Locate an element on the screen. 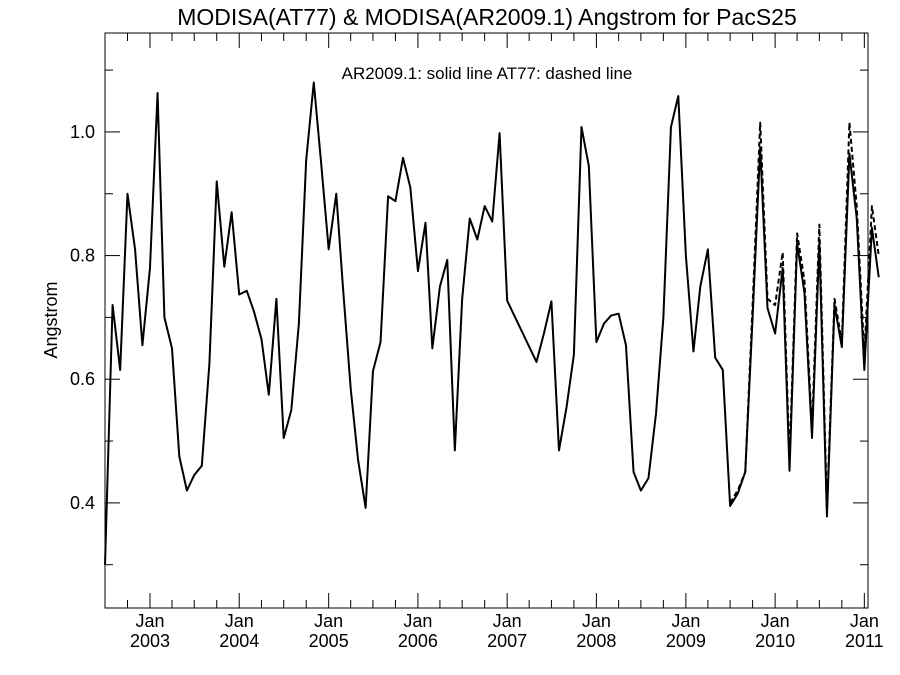 This screenshot has width=900, height=675. x-tick-year-label: 2007 is located at coordinates (507, 641).